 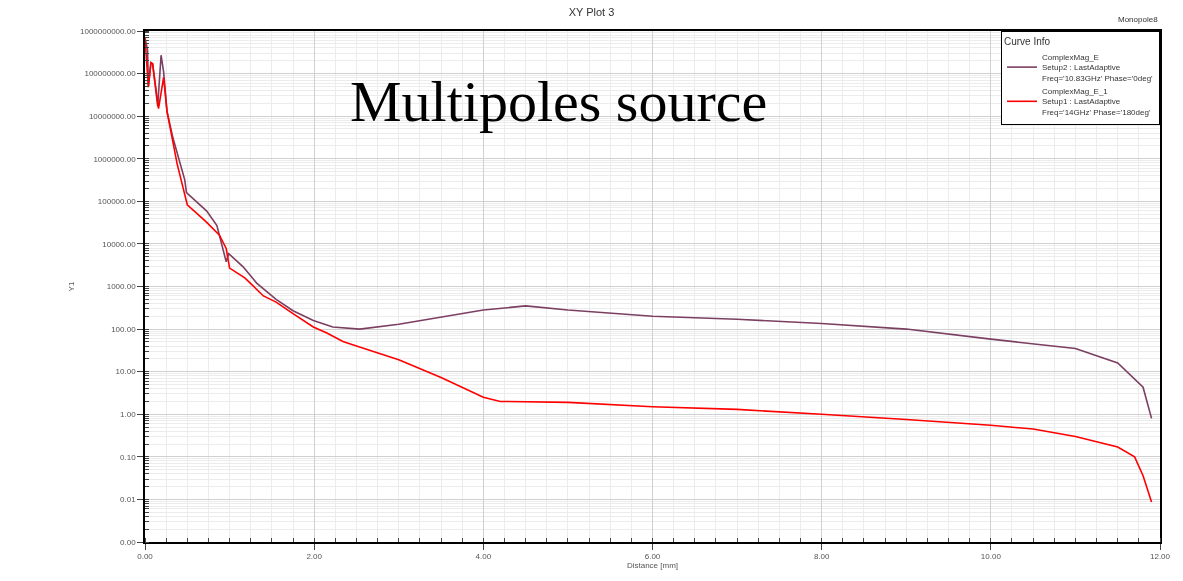 What do you see at coordinates (72, 286) in the screenshot?
I see `y-axis-title: Y1` at bounding box center [72, 286].